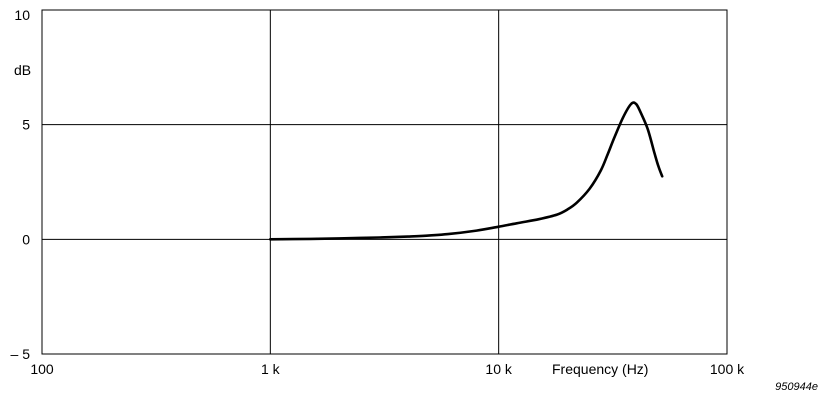 This screenshot has width=820, height=395. What do you see at coordinates (21, 354) in the screenshot?
I see `y-tick-label: – 5` at bounding box center [21, 354].